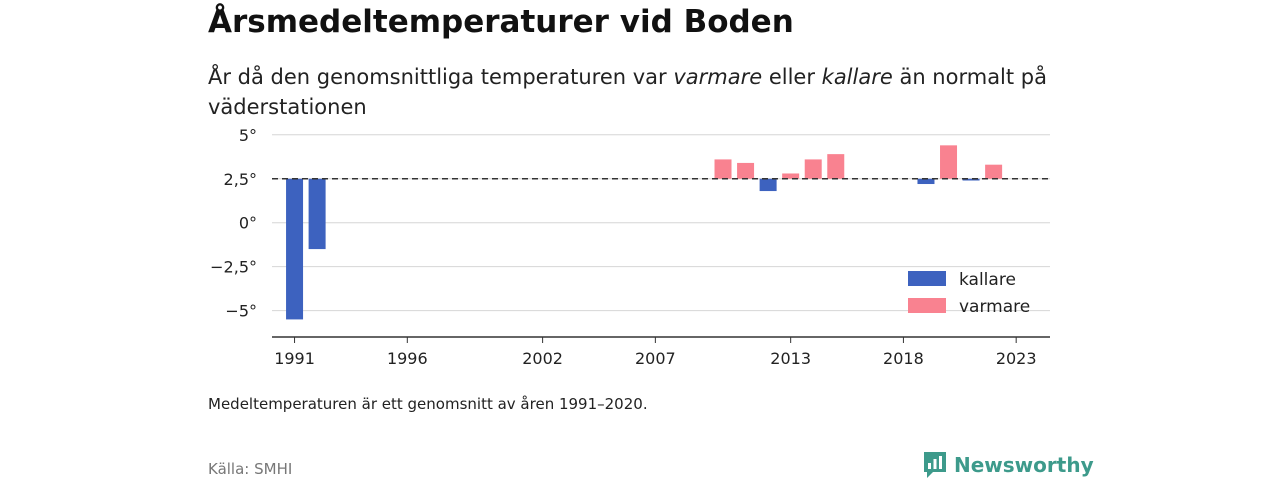  What do you see at coordinates (317, 214) in the screenshot?
I see `bar-1992` at bounding box center [317, 214].